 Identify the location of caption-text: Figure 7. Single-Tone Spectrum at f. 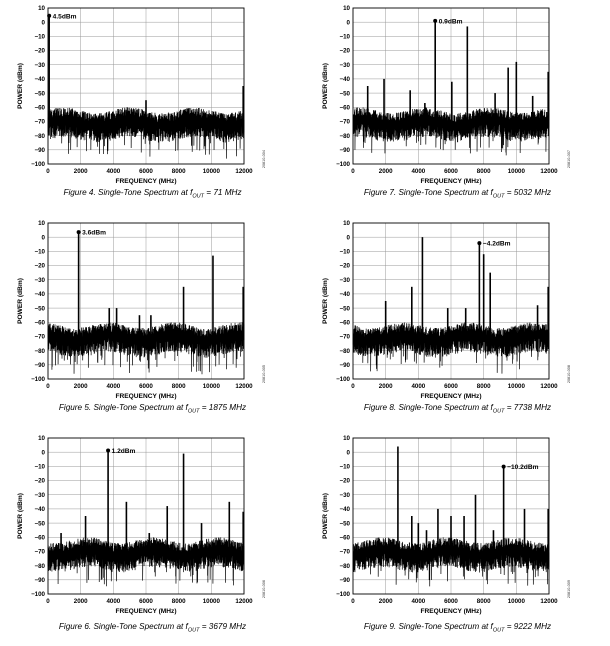
(428, 192).